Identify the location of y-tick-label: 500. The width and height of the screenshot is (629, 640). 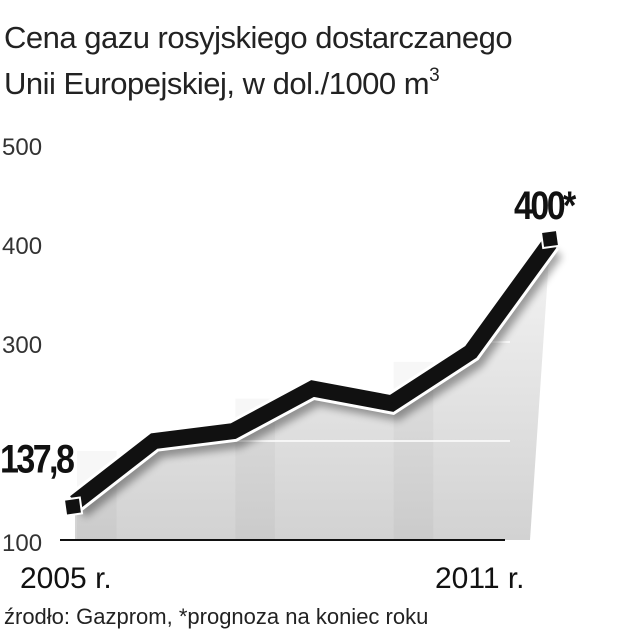
(22, 147).